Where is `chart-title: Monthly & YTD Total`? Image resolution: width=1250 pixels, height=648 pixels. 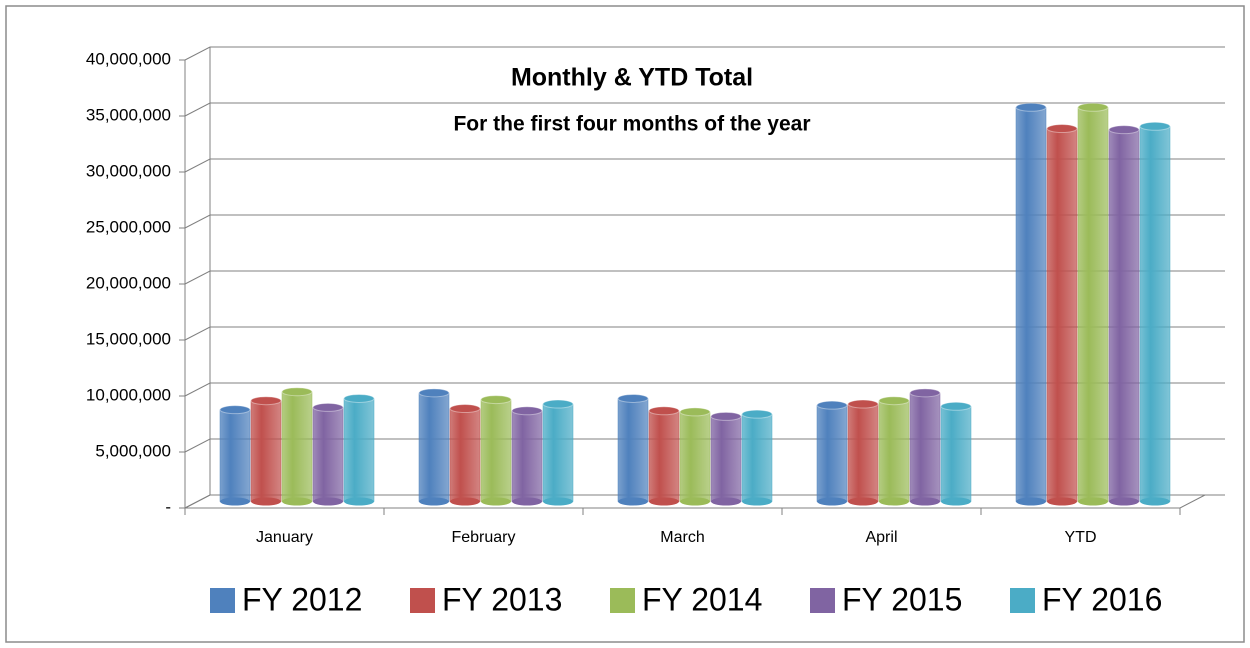
chart-title: Monthly & YTD Total is located at coordinates (632, 78).